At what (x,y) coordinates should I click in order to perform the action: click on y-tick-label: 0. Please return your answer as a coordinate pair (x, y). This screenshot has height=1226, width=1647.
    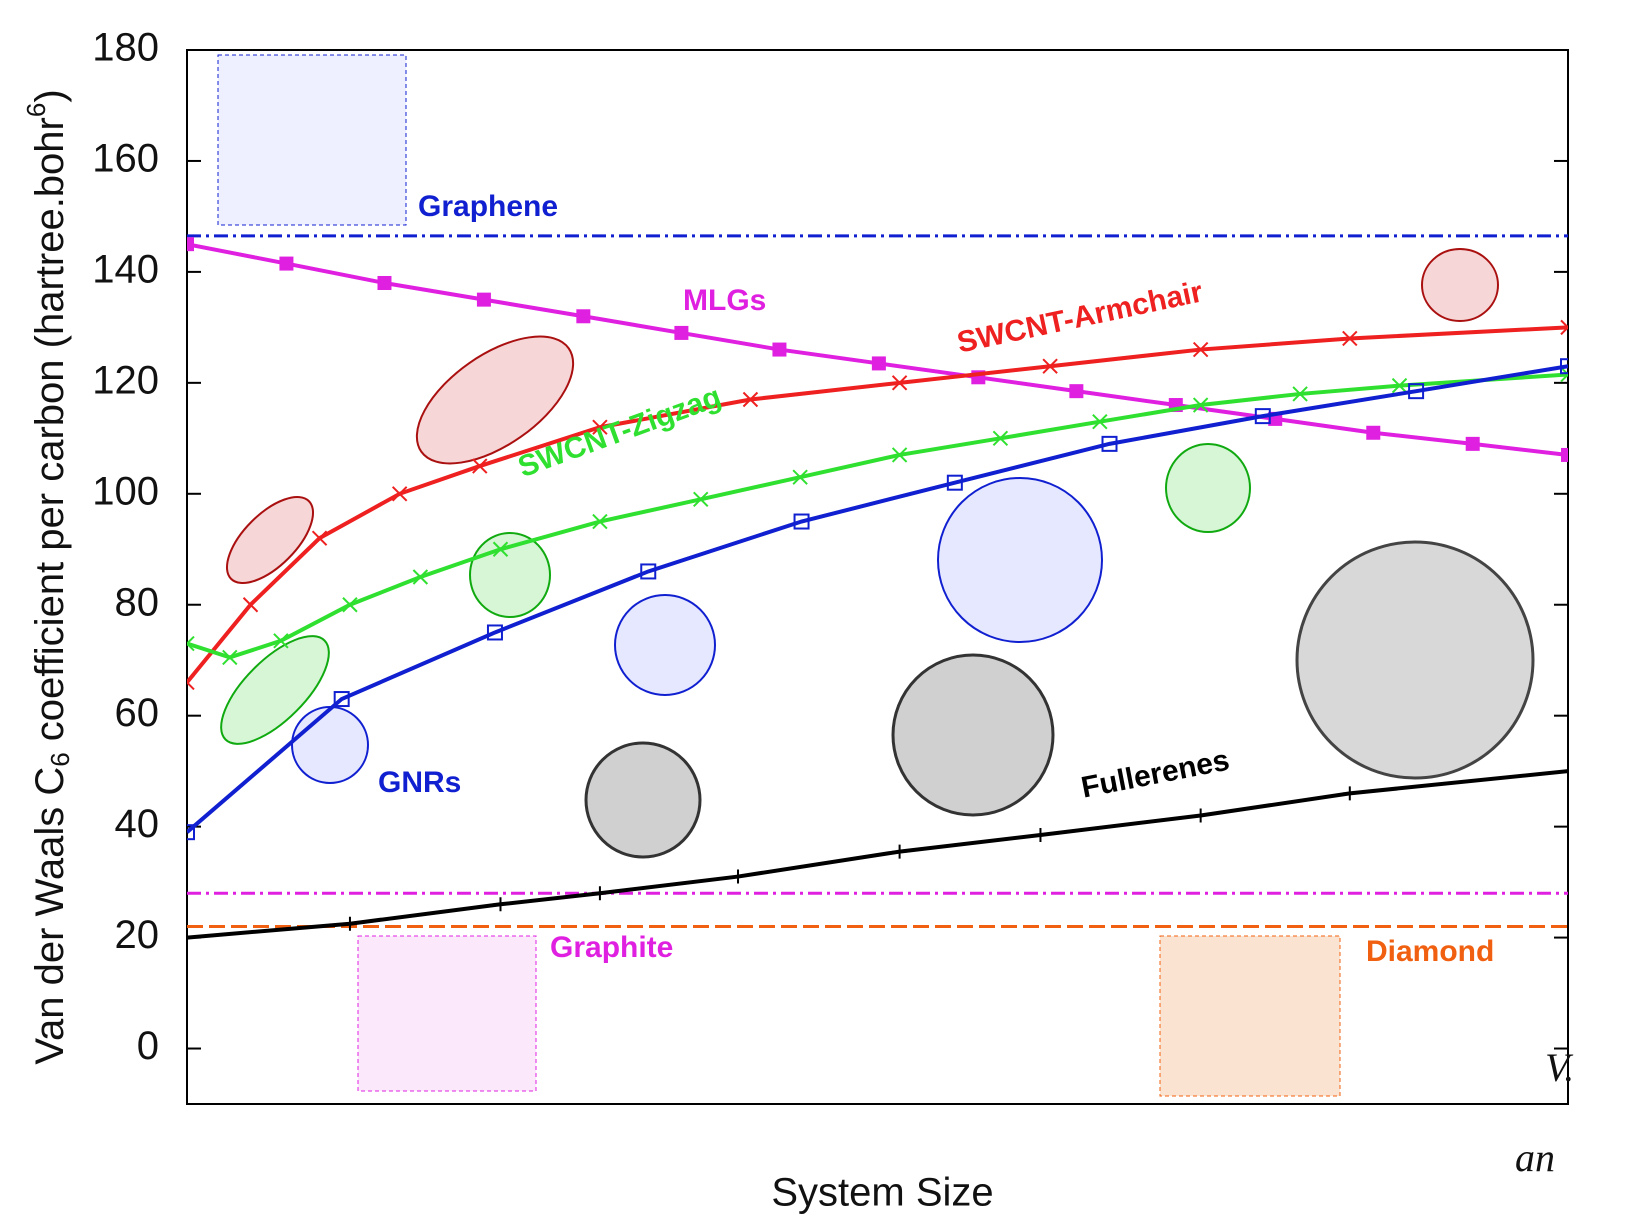
    Looking at the image, I should click on (148, 1046).